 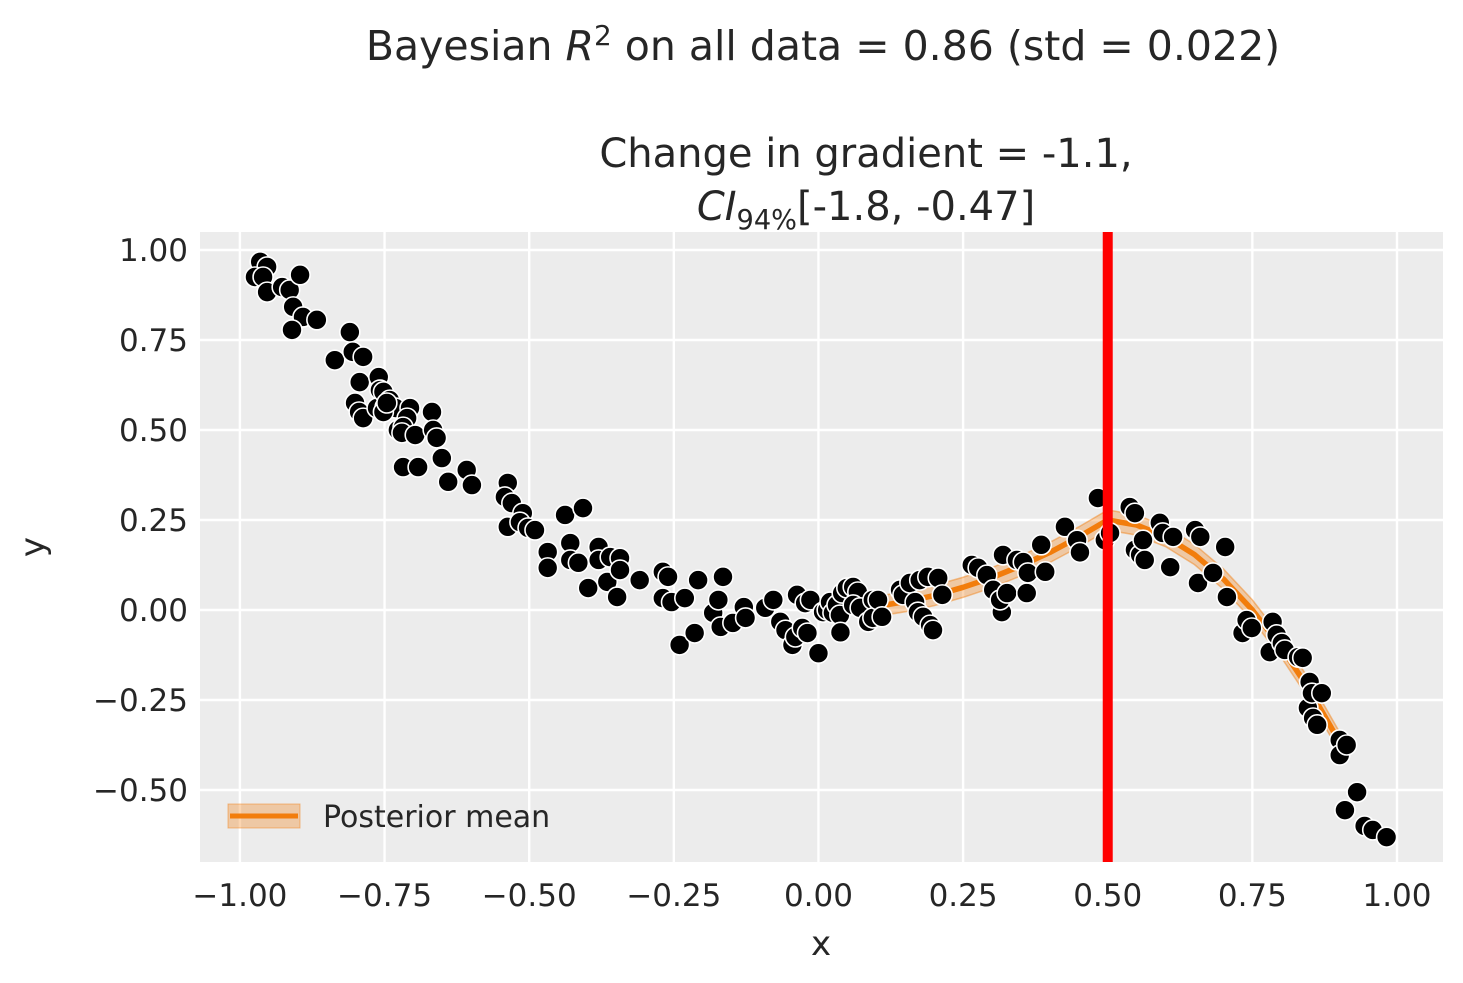 What do you see at coordinates (153, 251) in the screenshot?
I see `y-tick-label: 1.00` at bounding box center [153, 251].